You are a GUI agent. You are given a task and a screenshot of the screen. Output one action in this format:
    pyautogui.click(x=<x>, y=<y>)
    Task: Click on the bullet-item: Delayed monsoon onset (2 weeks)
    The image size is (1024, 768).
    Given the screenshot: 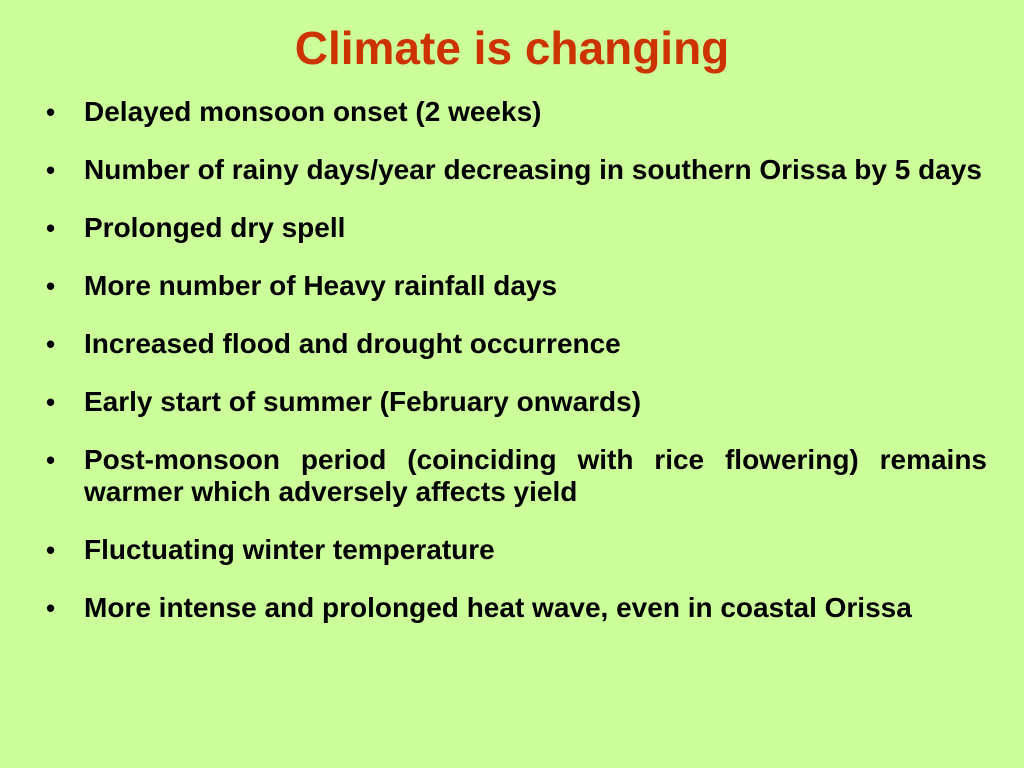 What is the action you would take?
    pyautogui.click(x=516, y=112)
    